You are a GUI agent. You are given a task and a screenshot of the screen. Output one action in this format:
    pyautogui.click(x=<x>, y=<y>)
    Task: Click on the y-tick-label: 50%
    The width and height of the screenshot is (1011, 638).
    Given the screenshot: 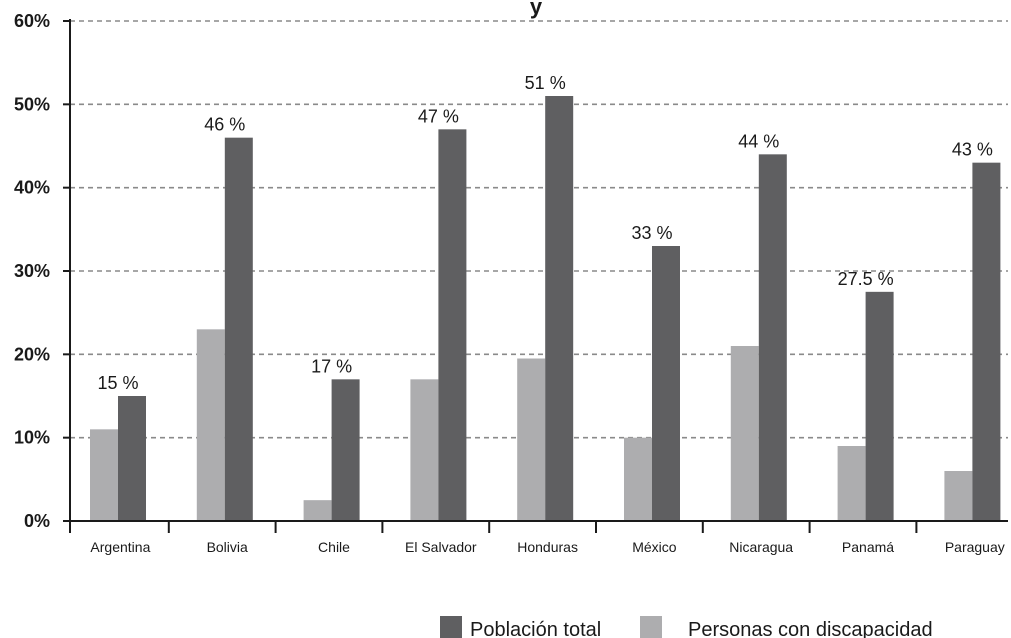 What is the action you would take?
    pyautogui.click(x=32, y=104)
    